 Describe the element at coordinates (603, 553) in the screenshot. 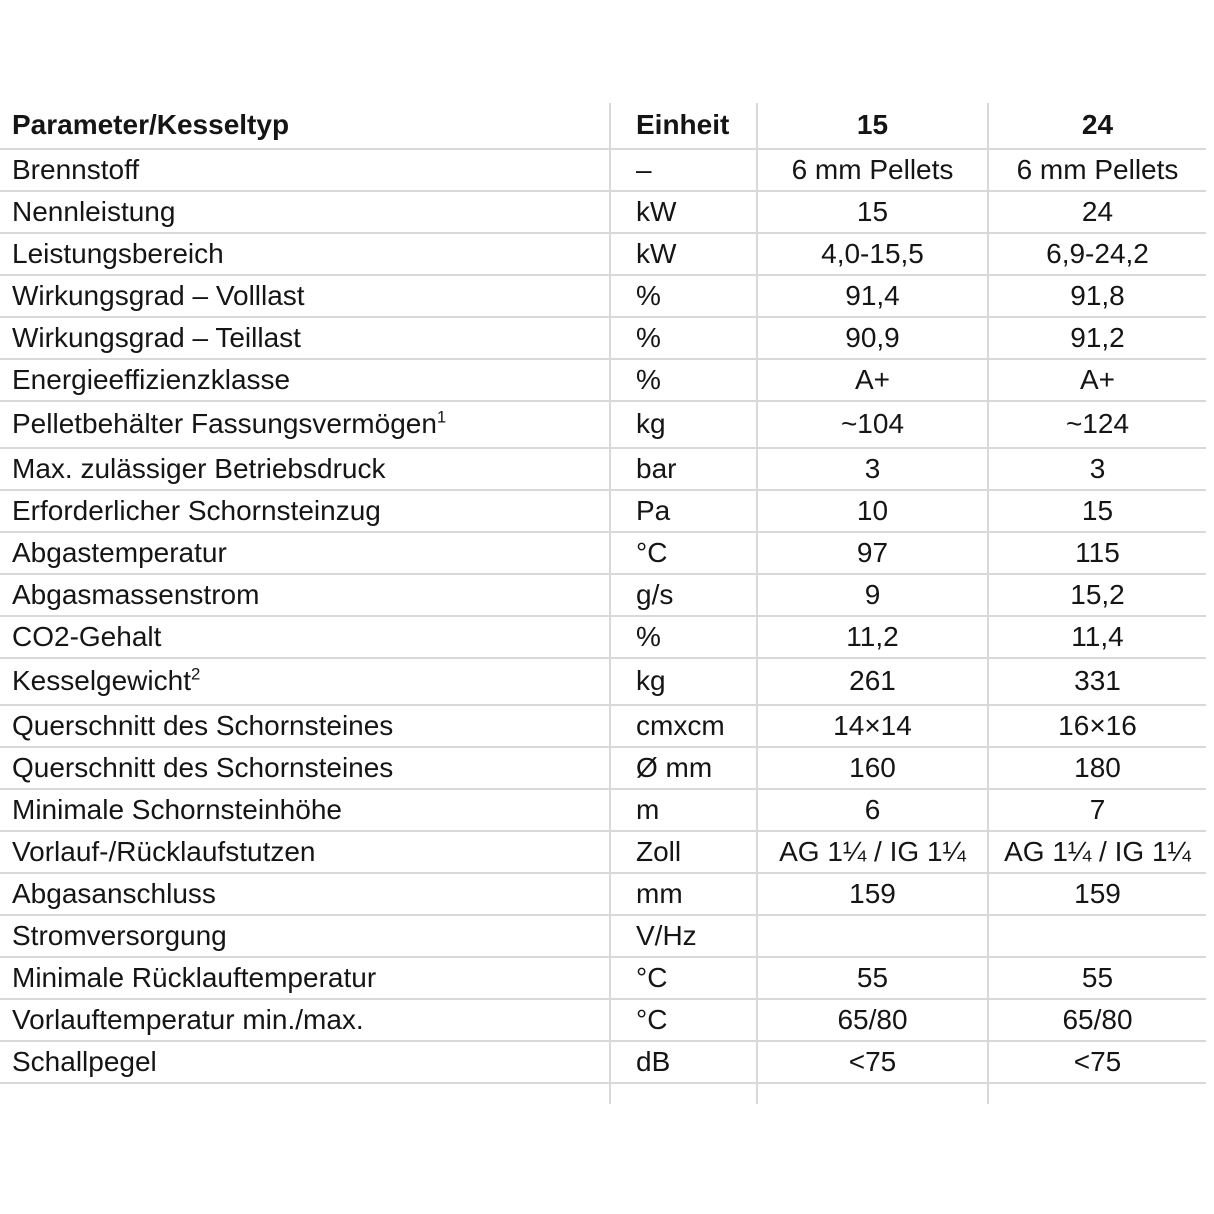

I see `table-row: Abgastemperatur °C 97 115` at that location.